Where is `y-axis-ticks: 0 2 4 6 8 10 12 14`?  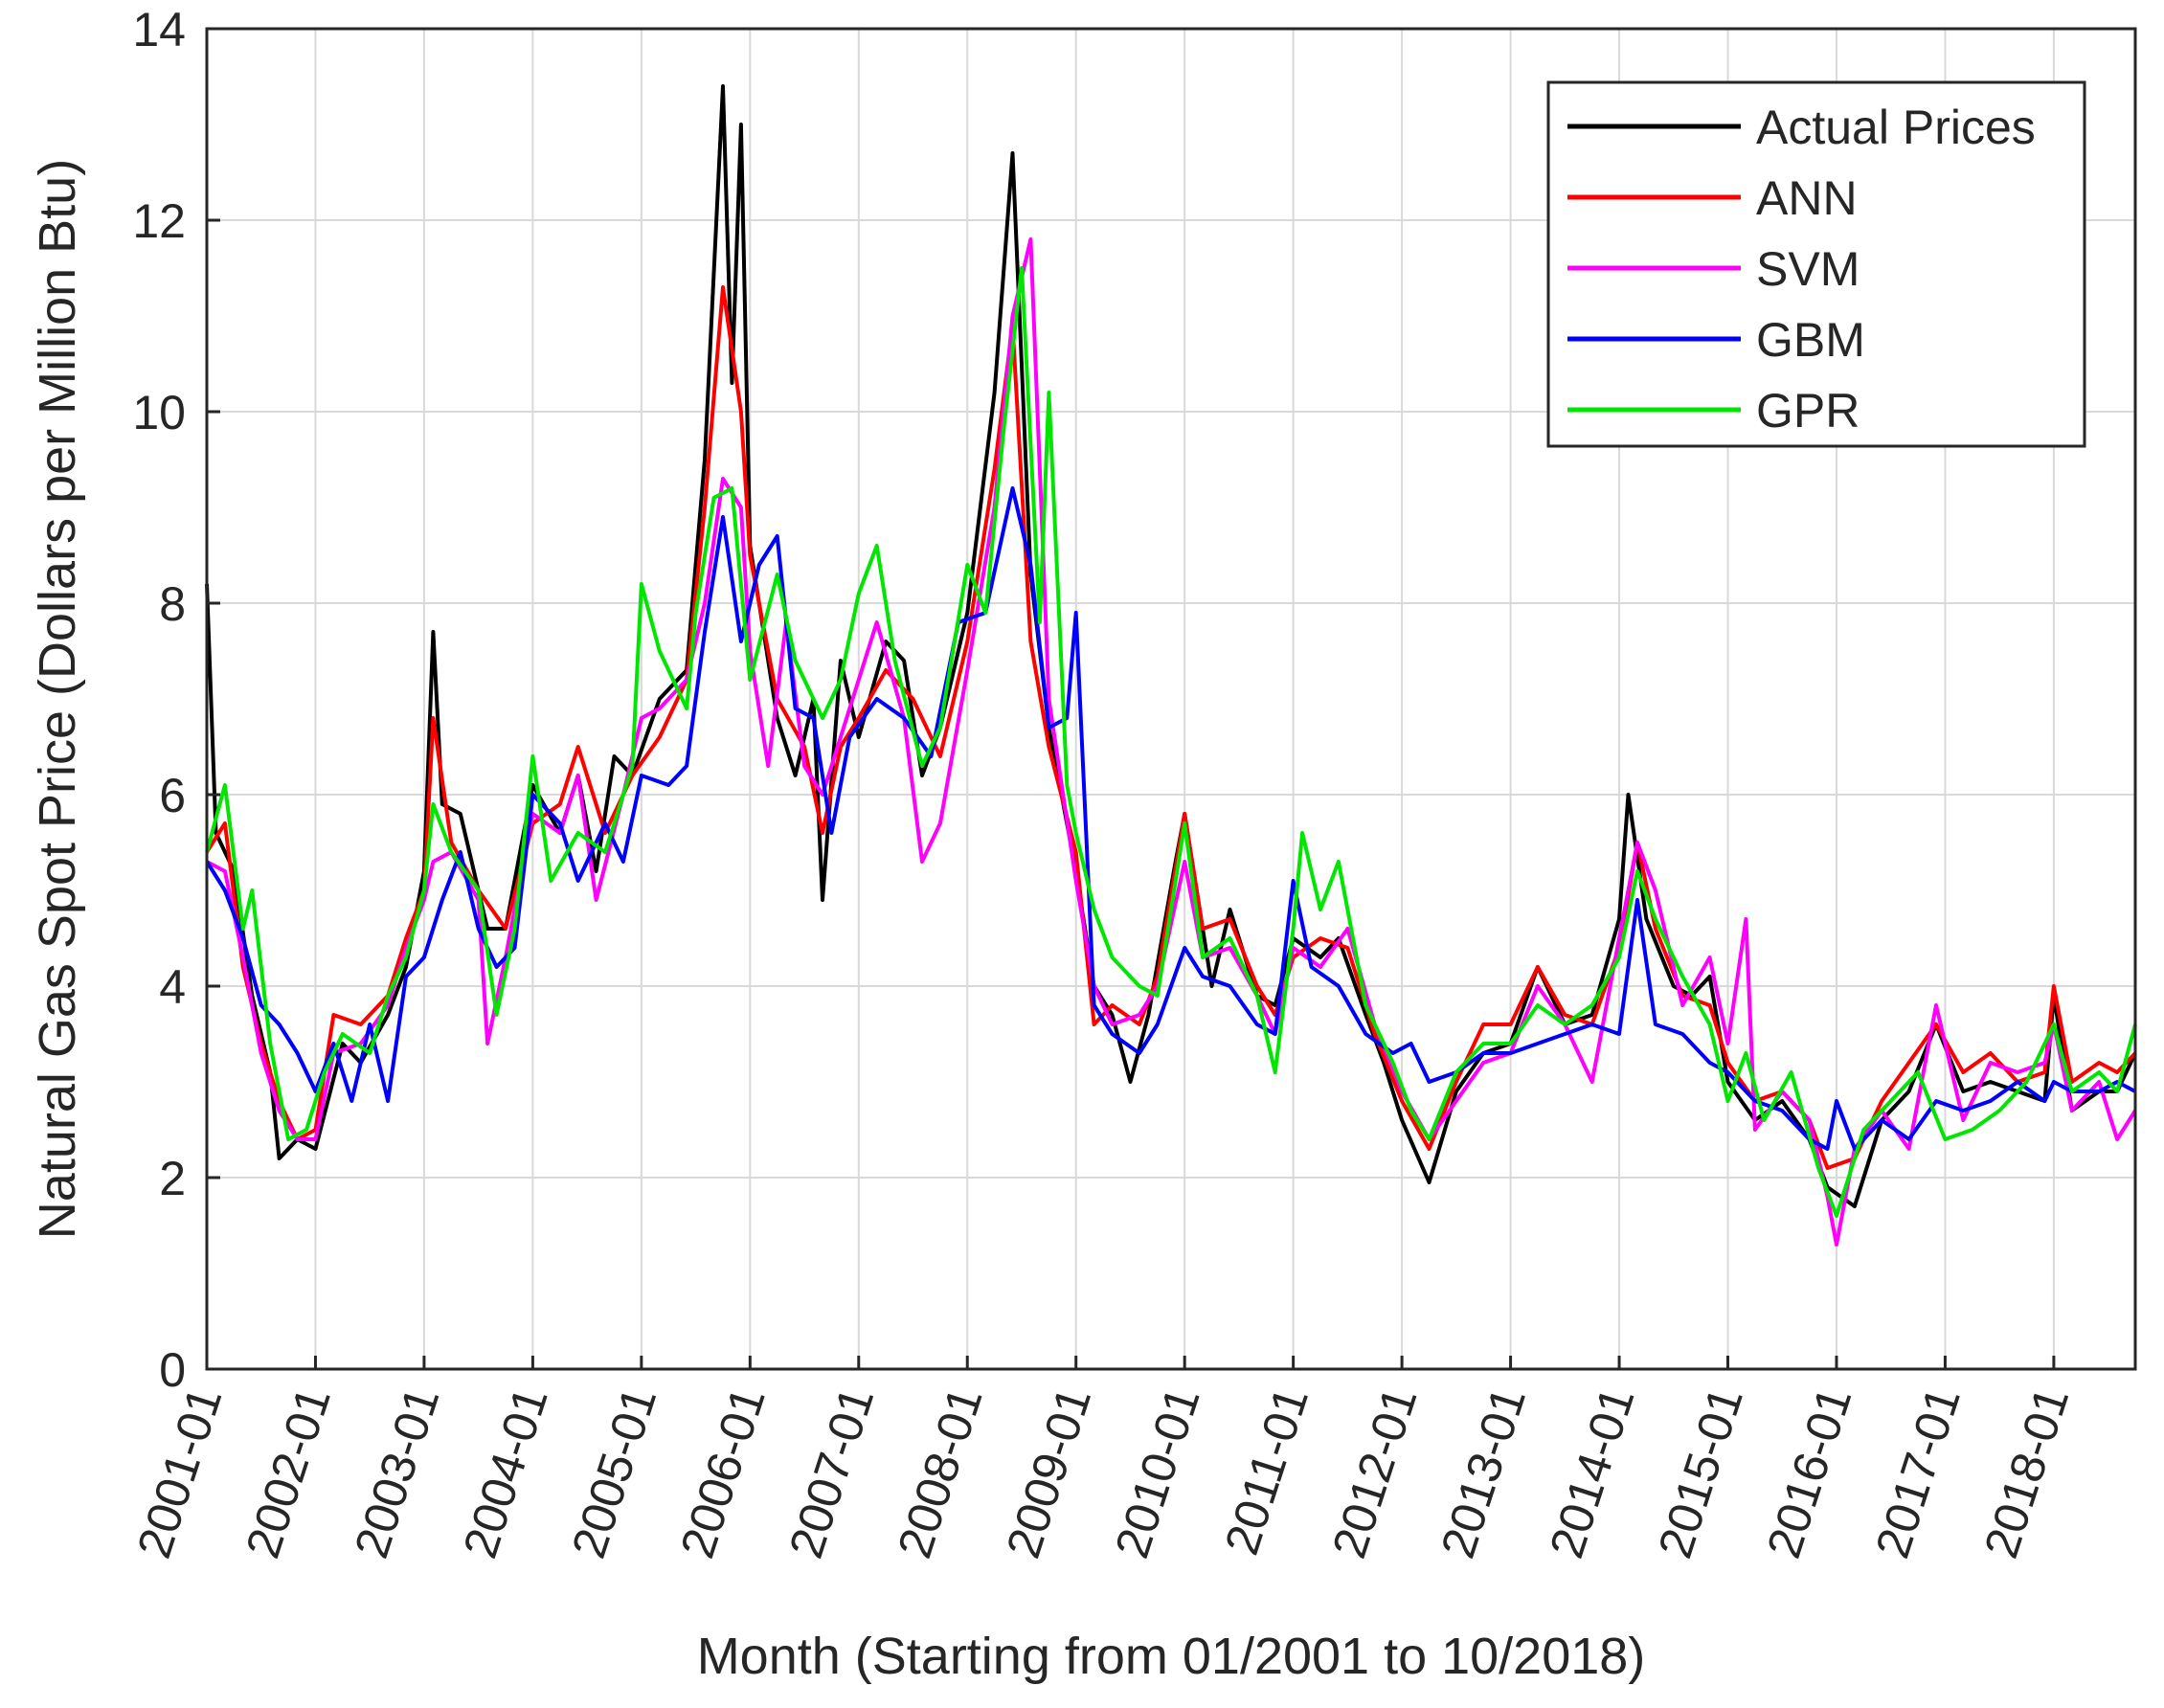 y-axis-ticks: 0 2 4 6 8 10 12 14 is located at coordinates (176, 700).